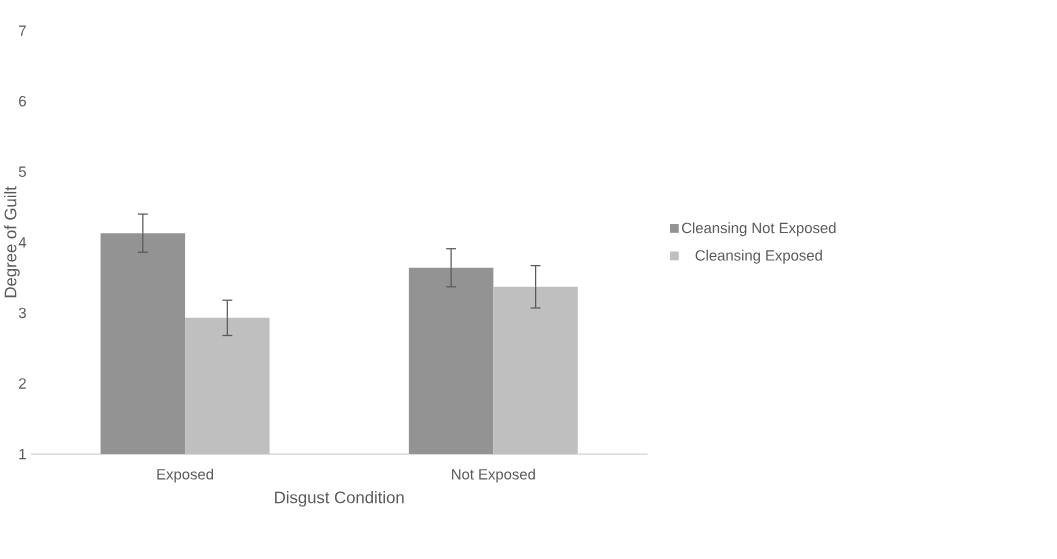 This screenshot has height=559, width=1057. I want to click on x-axis-title: Disgust Condition, so click(339, 499).